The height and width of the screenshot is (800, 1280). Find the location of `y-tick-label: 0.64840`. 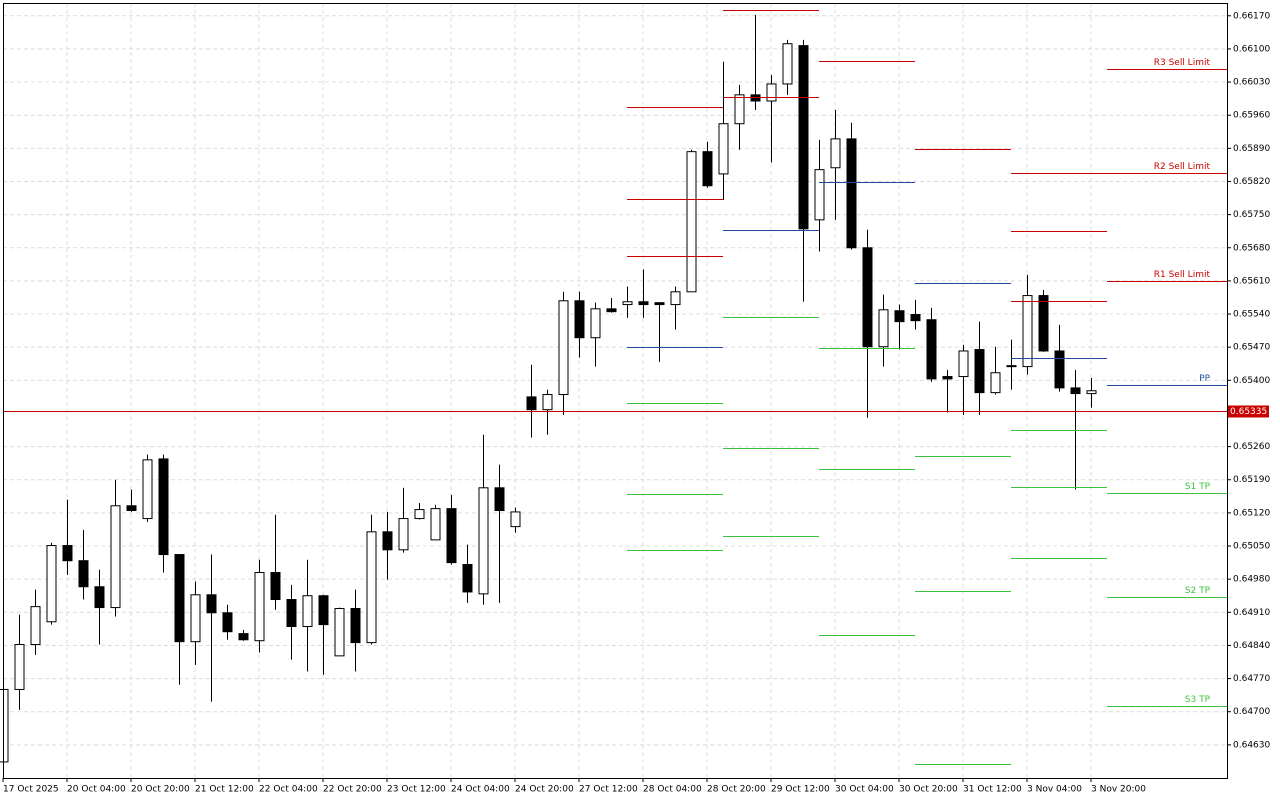

y-tick-label: 0.64840 is located at coordinates (1251, 646).